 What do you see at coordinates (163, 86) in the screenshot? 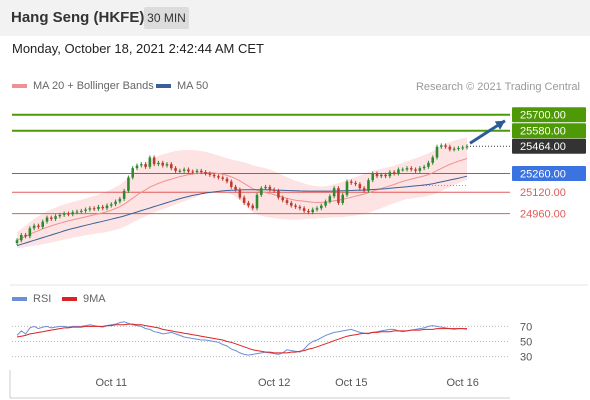
I see `legend-ma50-swatch` at bounding box center [163, 86].